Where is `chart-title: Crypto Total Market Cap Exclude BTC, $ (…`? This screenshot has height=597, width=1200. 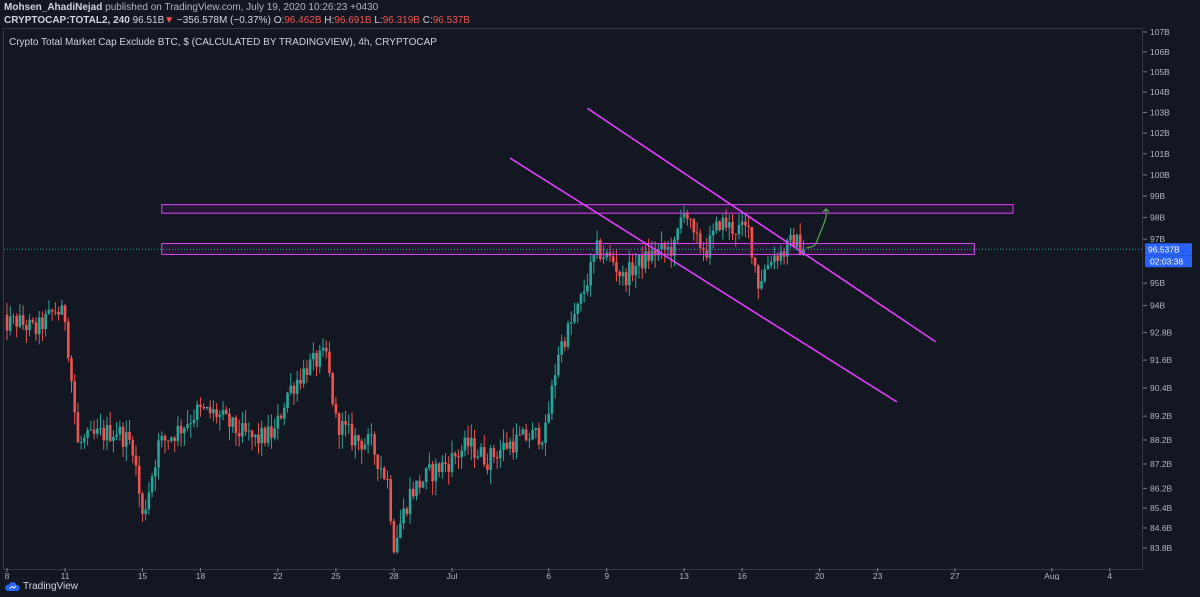 chart-title: Crypto Total Market Cap Exclude BTC, $ (… is located at coordinates (223, 42).